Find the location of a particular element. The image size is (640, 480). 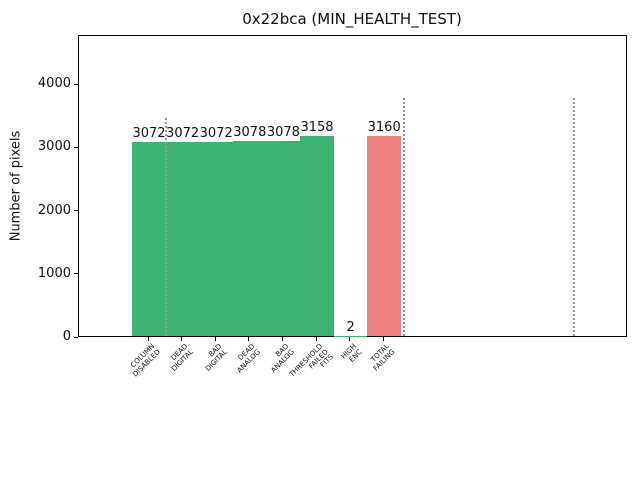

chart-title: 0x22bca (MIN_HEALTH_TEST) is located at coordinates (352, 19).